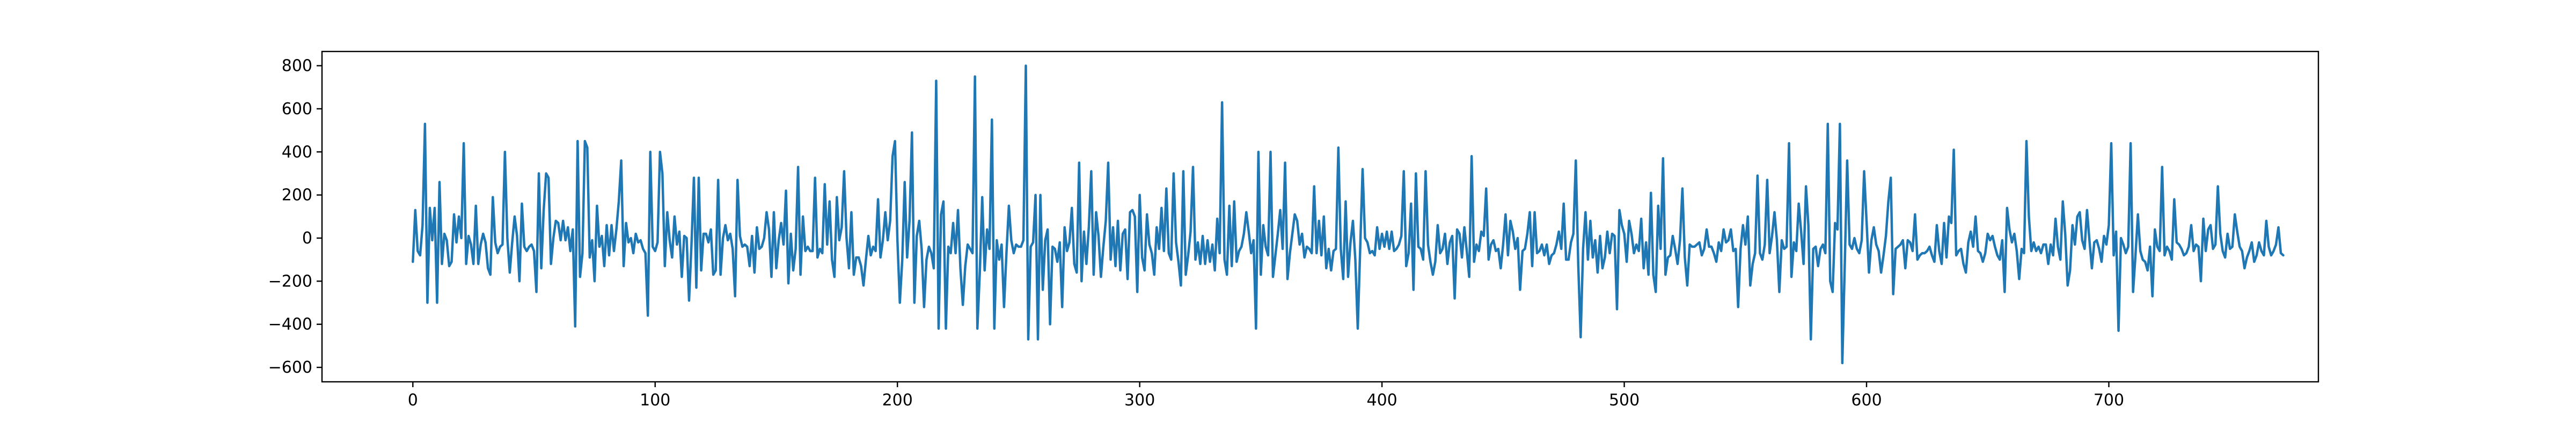 The height and width of the screenshot is (429, 2576). Describe the element at coordinates (655, 400) in the screenshot. I see `x-tick-label: 100` at that location.